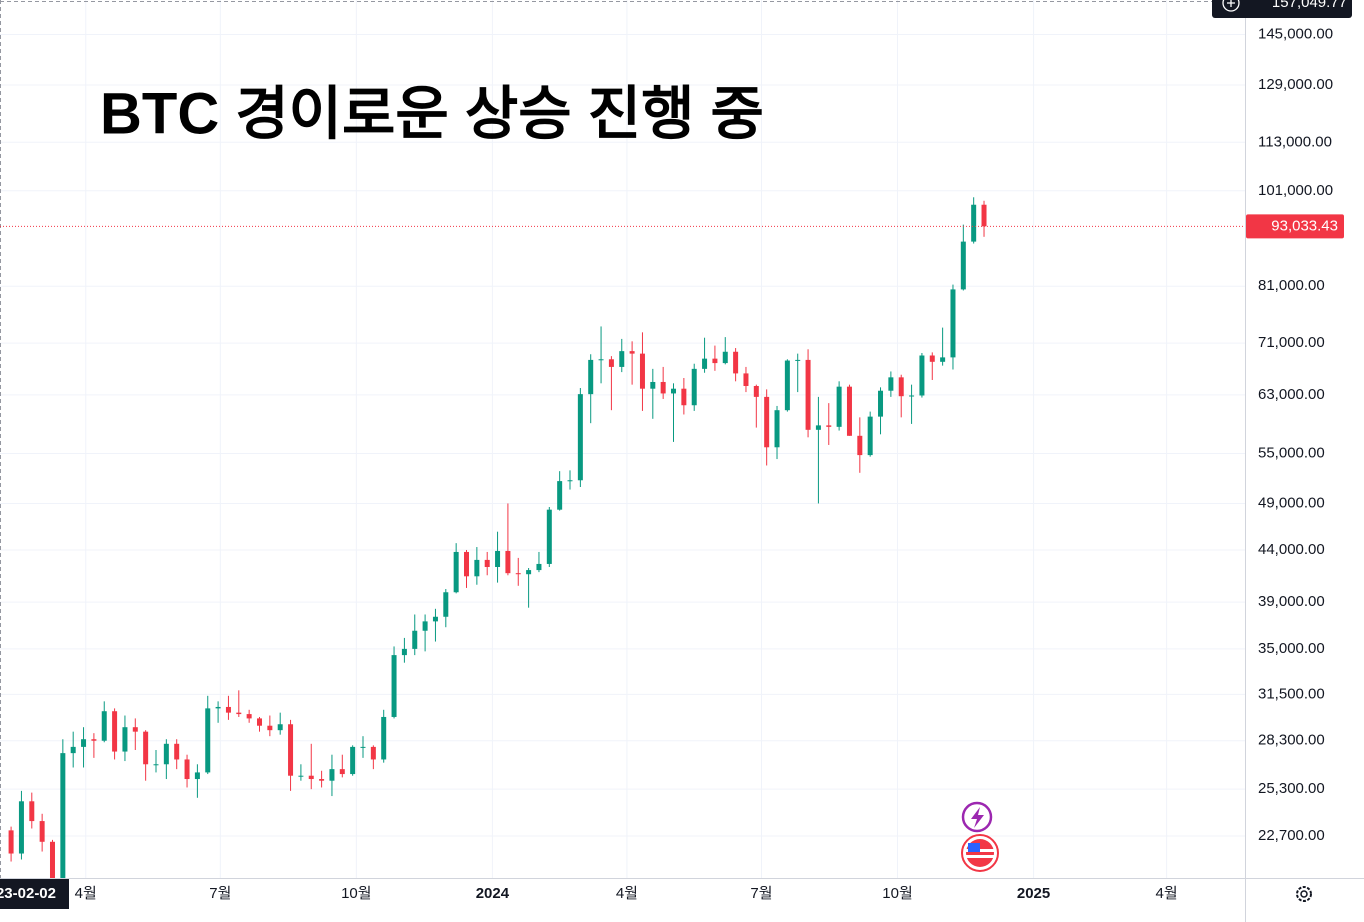  I want to click on y-tick-label: 39,000.00, so click(1291, 601).